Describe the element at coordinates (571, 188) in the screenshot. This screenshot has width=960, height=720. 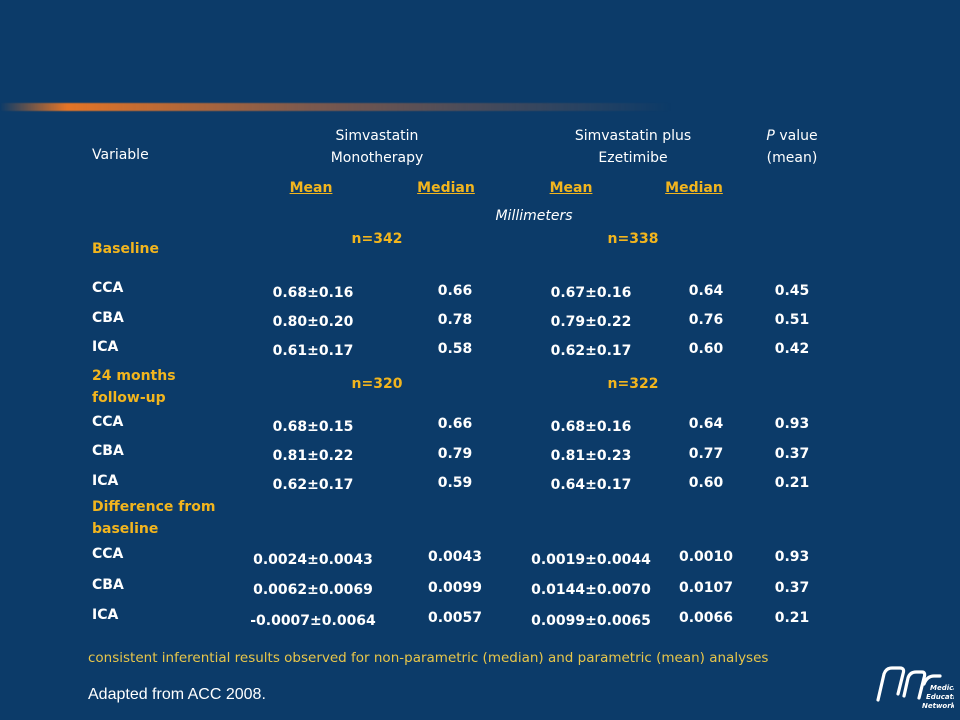
I see `subheader-mean-2: Mean` at that location.